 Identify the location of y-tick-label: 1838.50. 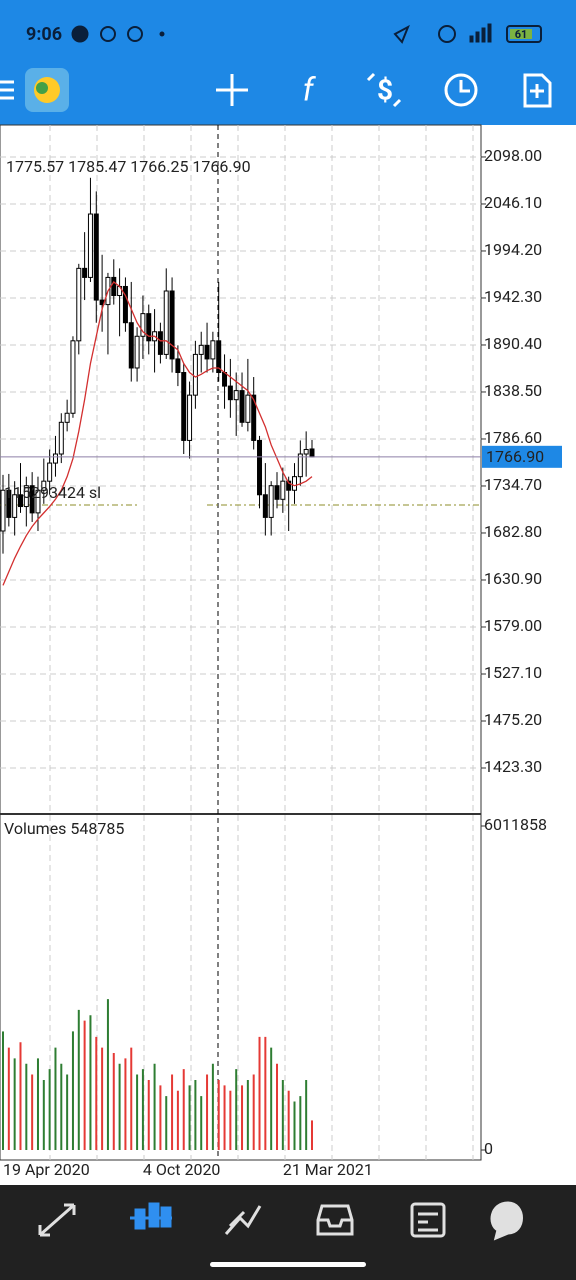
(513, 390).